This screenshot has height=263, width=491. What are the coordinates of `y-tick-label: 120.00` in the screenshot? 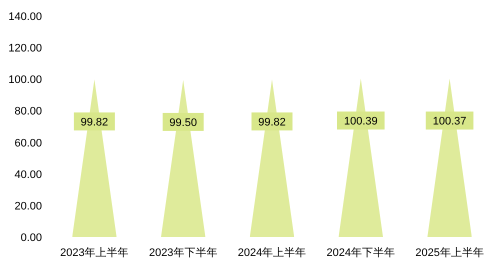 It's located at (25, 48).